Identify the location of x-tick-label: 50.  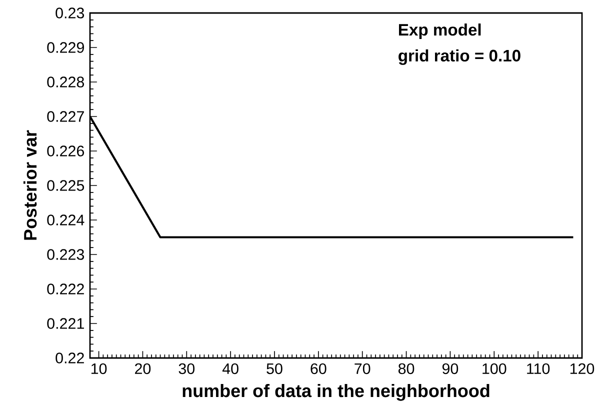
(274, 368).